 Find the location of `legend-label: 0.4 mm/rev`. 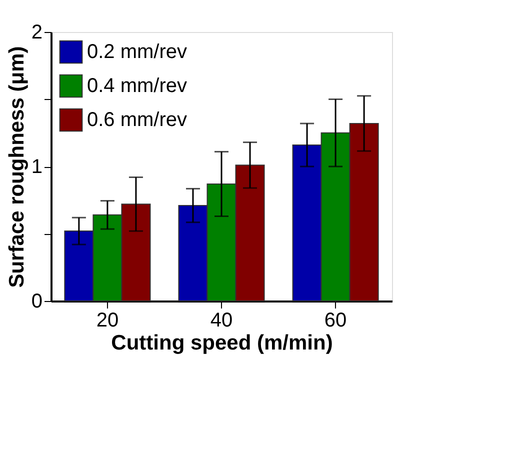

legend-label: 0.4 mm/rev is located at coordinates (137, 86).